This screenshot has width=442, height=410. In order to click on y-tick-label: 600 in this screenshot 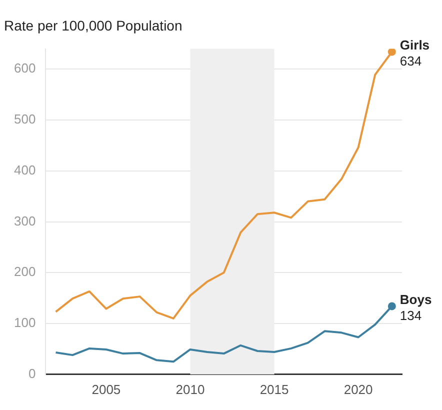, I will do `click(25, 68)`.